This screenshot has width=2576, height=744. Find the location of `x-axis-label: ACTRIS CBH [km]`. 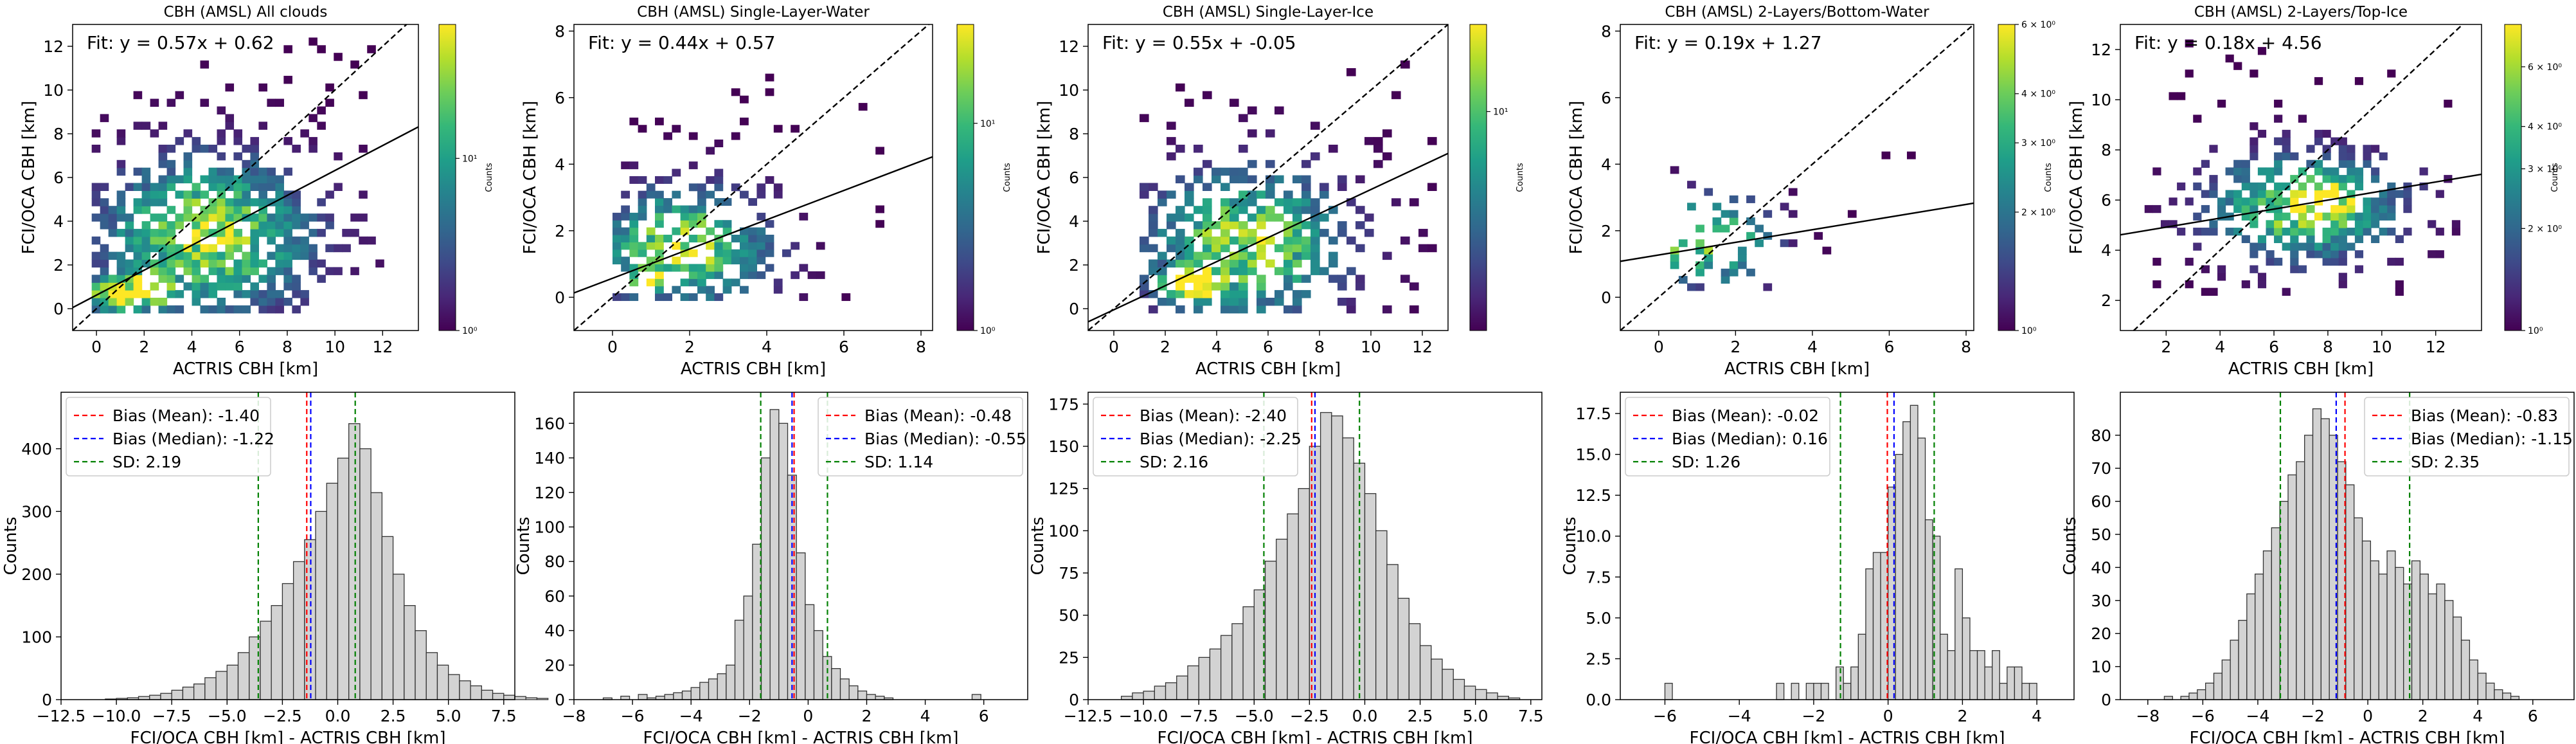

x-axis-label: ACTRIS CBH [km] is located at coordinates (2301, 369).